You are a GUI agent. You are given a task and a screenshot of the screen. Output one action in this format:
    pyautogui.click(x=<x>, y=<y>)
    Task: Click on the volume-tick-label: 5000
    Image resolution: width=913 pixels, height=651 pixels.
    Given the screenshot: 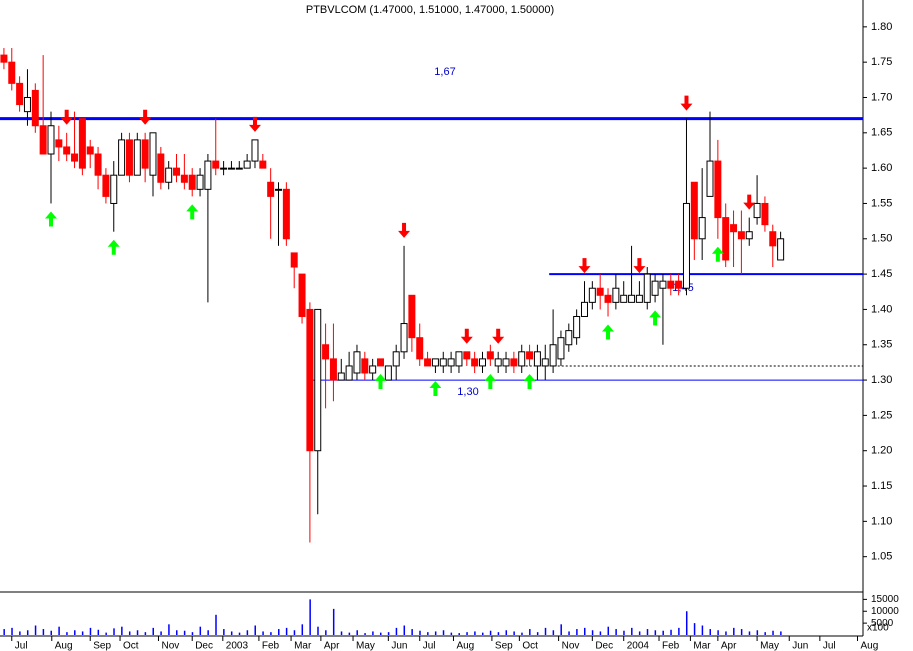 What is the action you would take?
    pyautogui.click(x=882, y=623)
    